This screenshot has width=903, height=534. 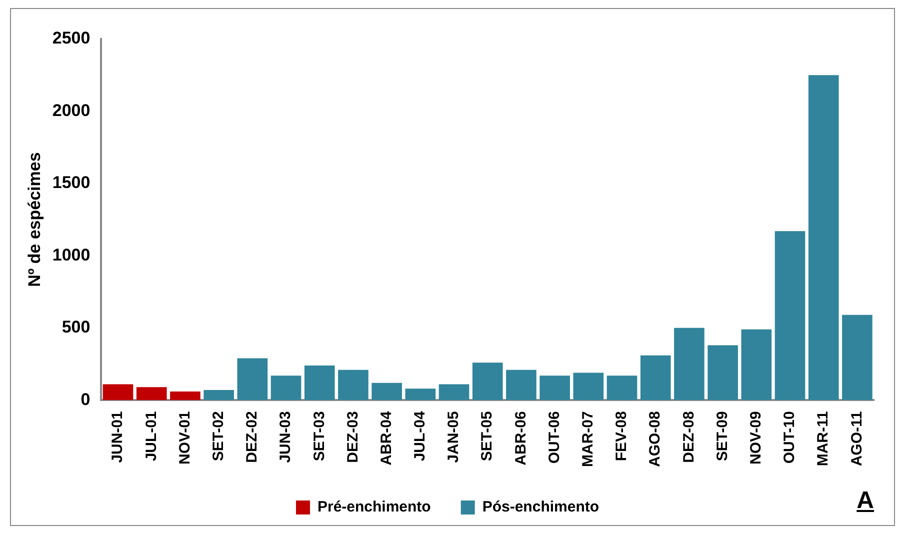 What do you see at coordinates (185, 438) in the screenshot?
I see `x-tick-label: NOV-01` at bounding box center [185, 438].